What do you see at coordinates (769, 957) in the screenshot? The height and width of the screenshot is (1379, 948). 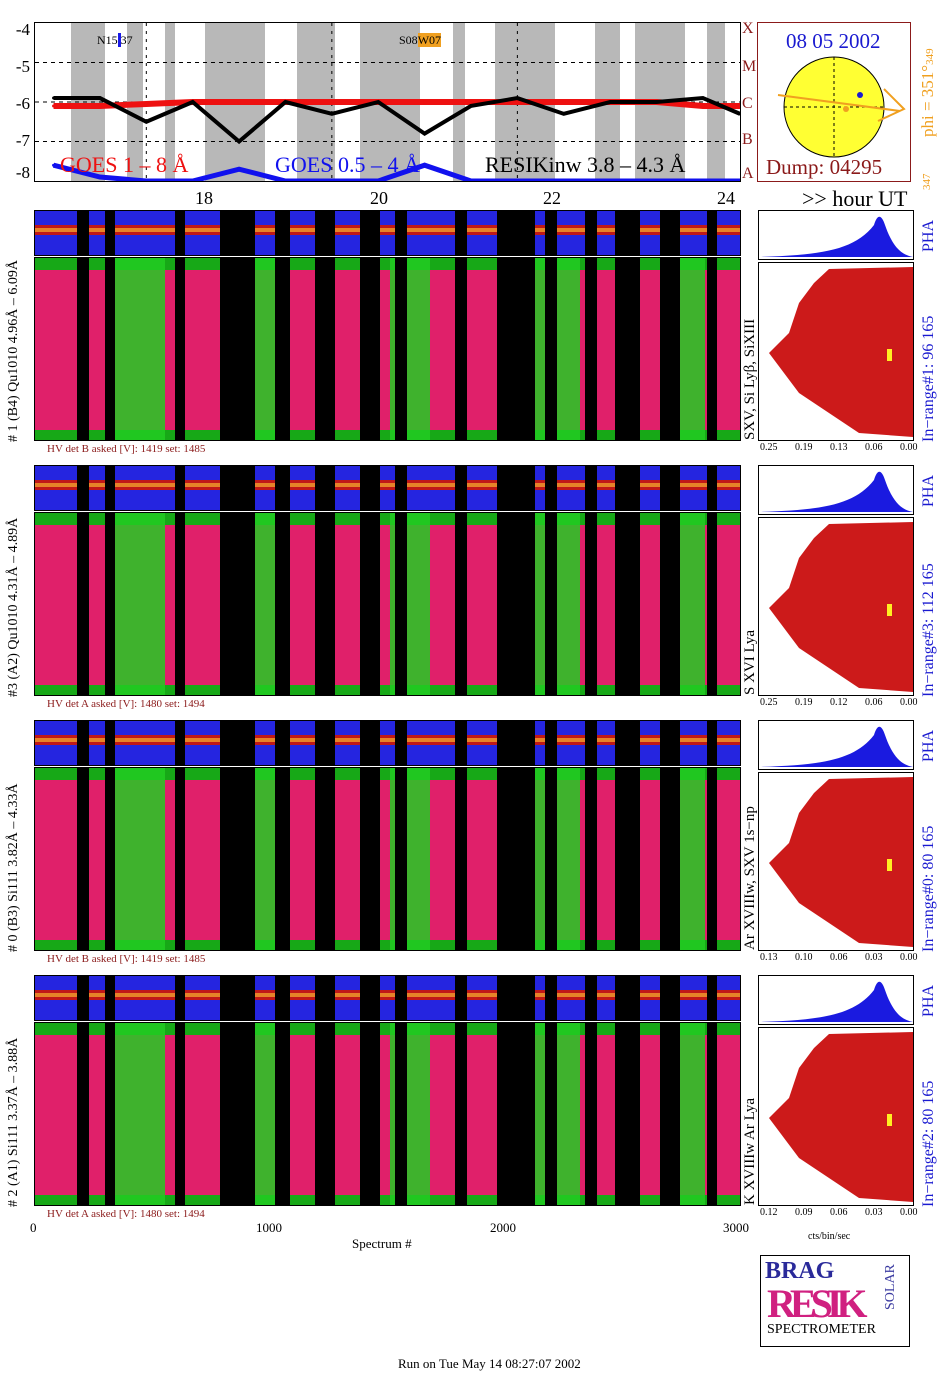 I see `side-axis-tick: 0.13` at bounding box center [769, 957].